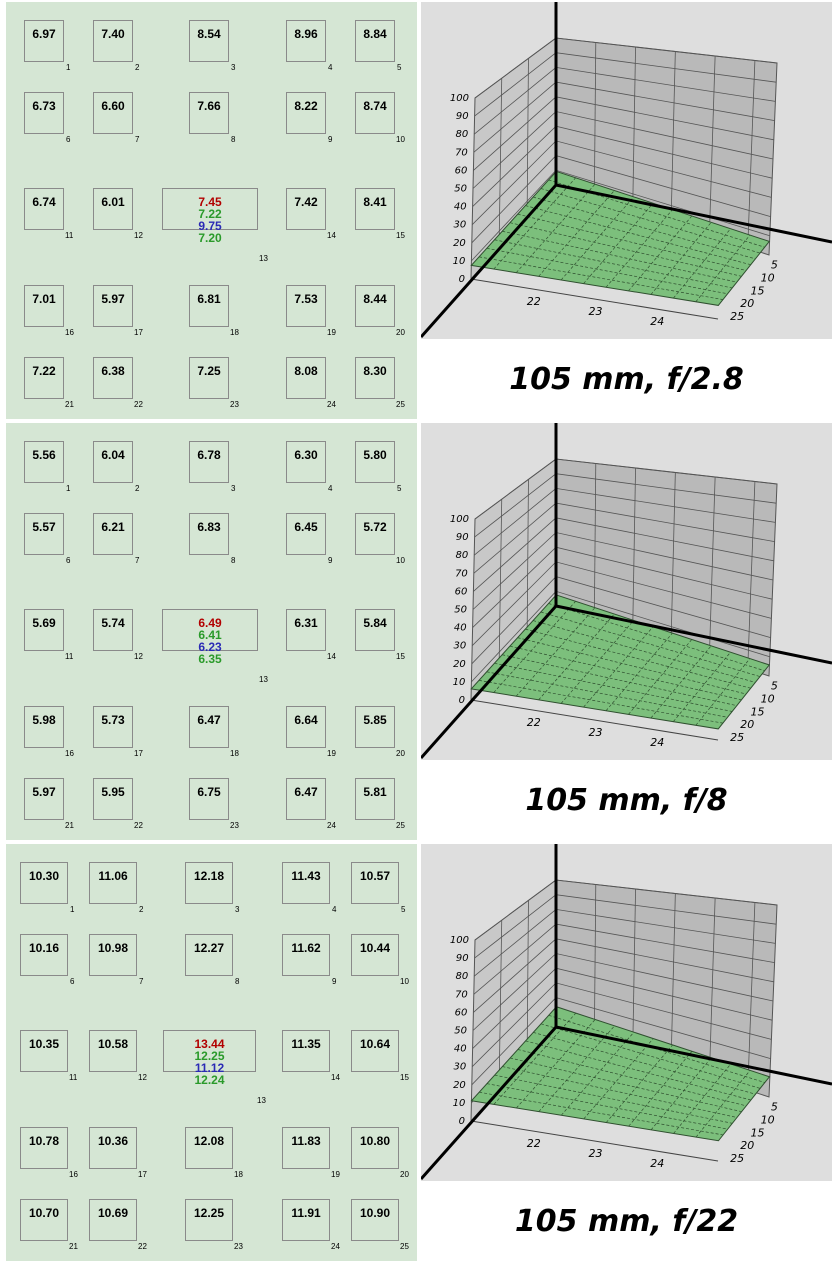 Image resolution: width=840 pixels, height=1266 pixels. I want to click on cell-value: 5.97, so click(44, 792).